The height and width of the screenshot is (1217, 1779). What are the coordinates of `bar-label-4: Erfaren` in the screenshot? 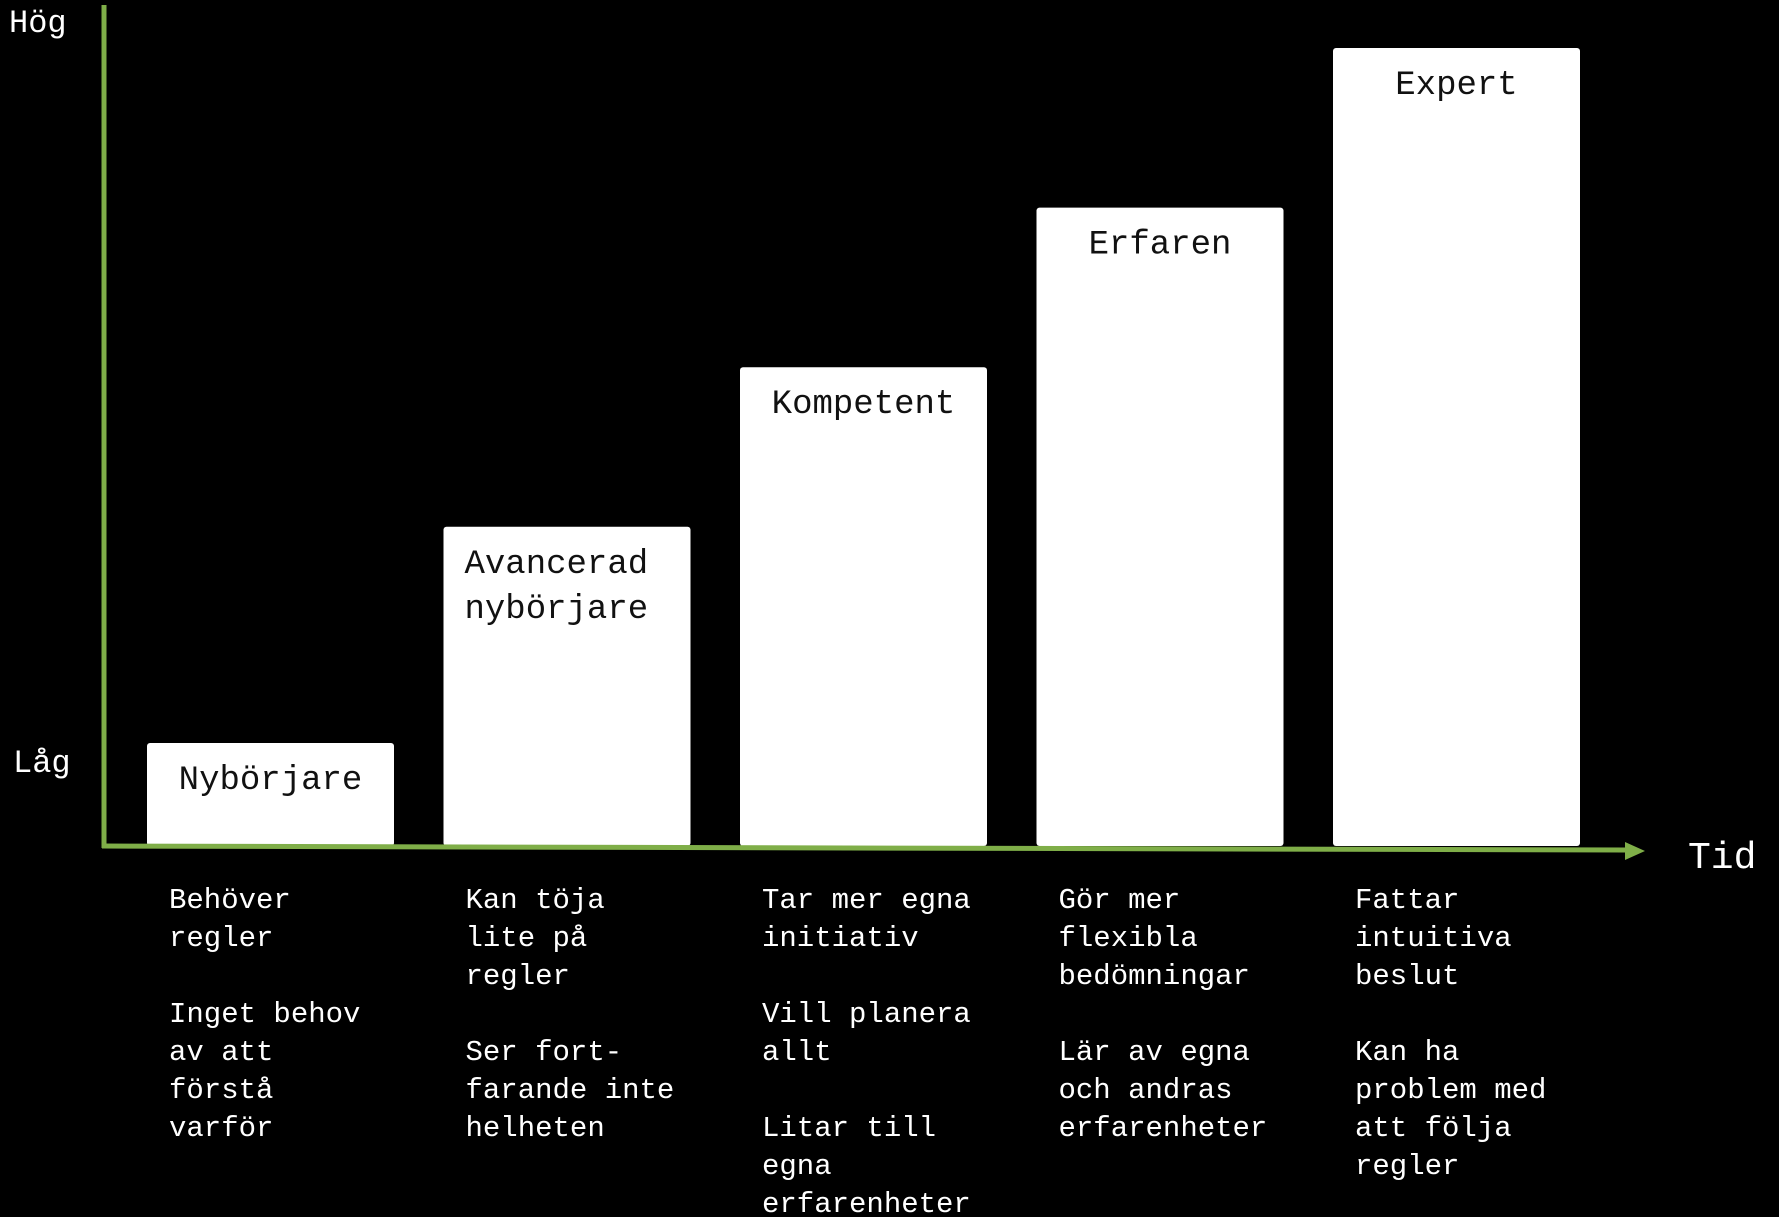 It's located at (1160, 246).